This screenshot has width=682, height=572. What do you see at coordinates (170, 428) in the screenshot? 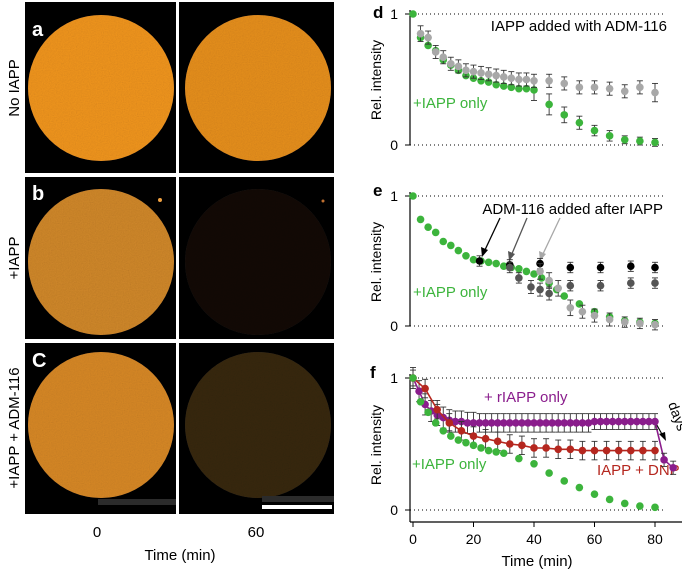
I see `micrograph-row-c: c +IAPP + ADM-116` at bounding box center [170, 428].